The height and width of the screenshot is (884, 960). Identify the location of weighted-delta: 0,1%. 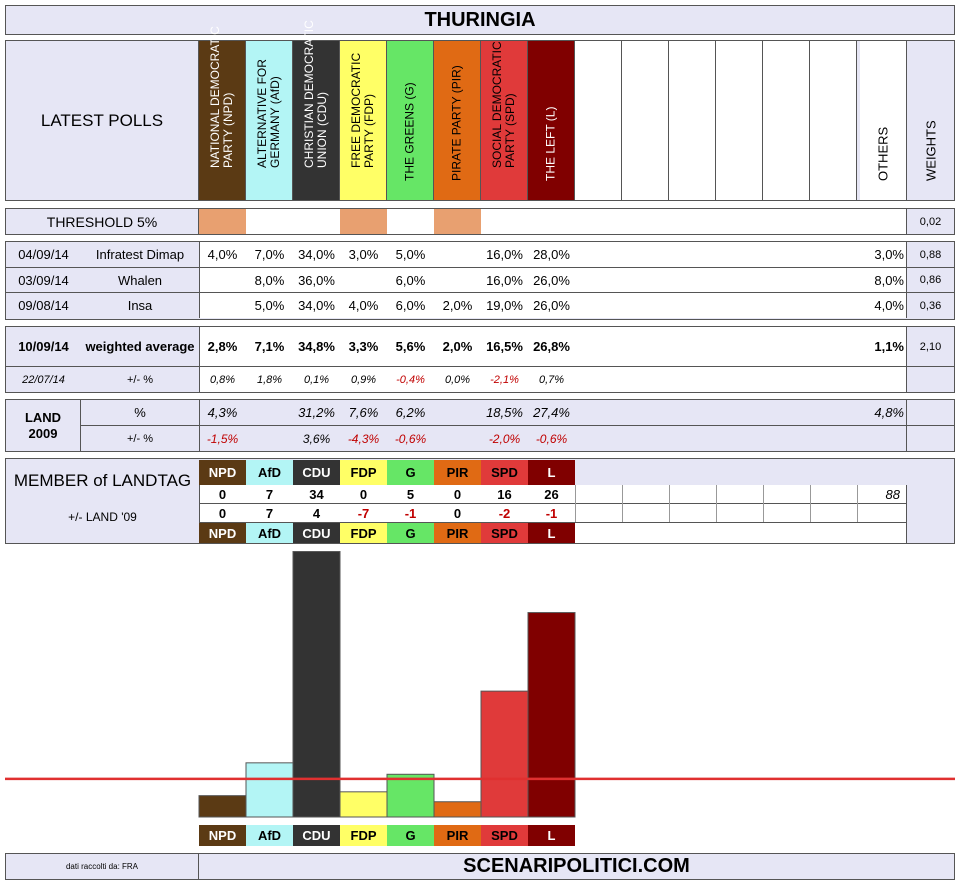
(316, 379).